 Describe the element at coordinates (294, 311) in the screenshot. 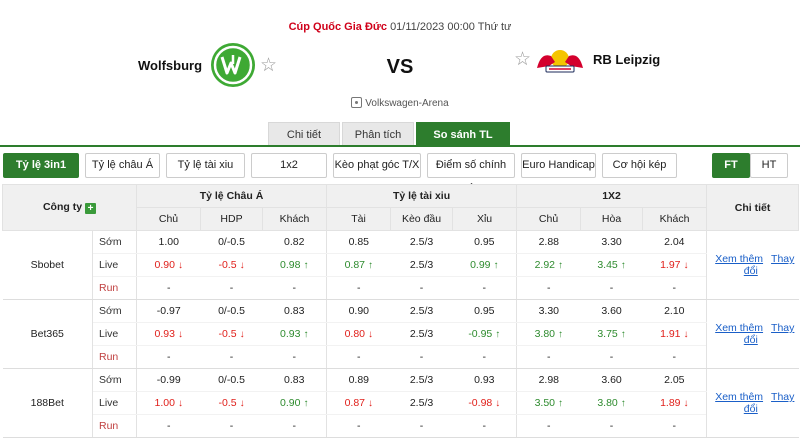

I see `odds-value: 0.83` at that location.